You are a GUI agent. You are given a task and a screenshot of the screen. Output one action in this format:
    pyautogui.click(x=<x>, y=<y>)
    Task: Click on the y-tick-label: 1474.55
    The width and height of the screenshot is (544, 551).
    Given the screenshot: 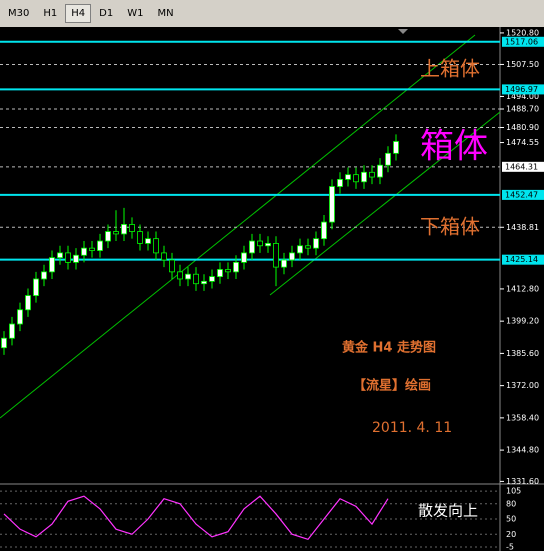 What is the action you would take?
    pyautogui.click(x=522, y=142)
    